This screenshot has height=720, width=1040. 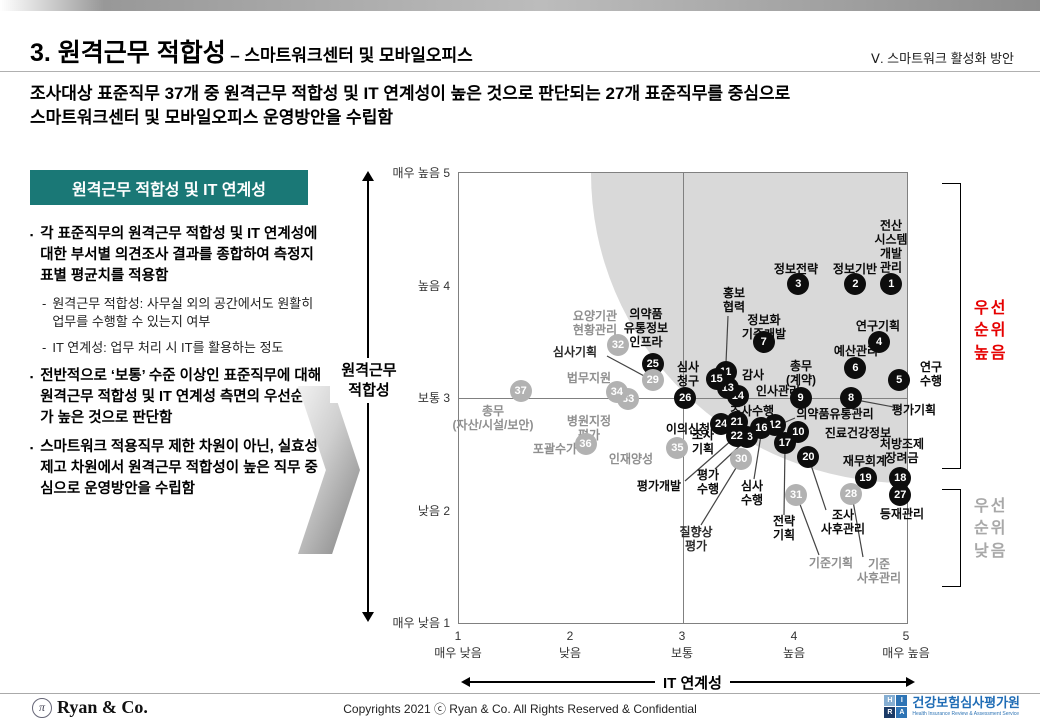 I want to click on point-label-34: 법무지원, so click(x=589, y=377).